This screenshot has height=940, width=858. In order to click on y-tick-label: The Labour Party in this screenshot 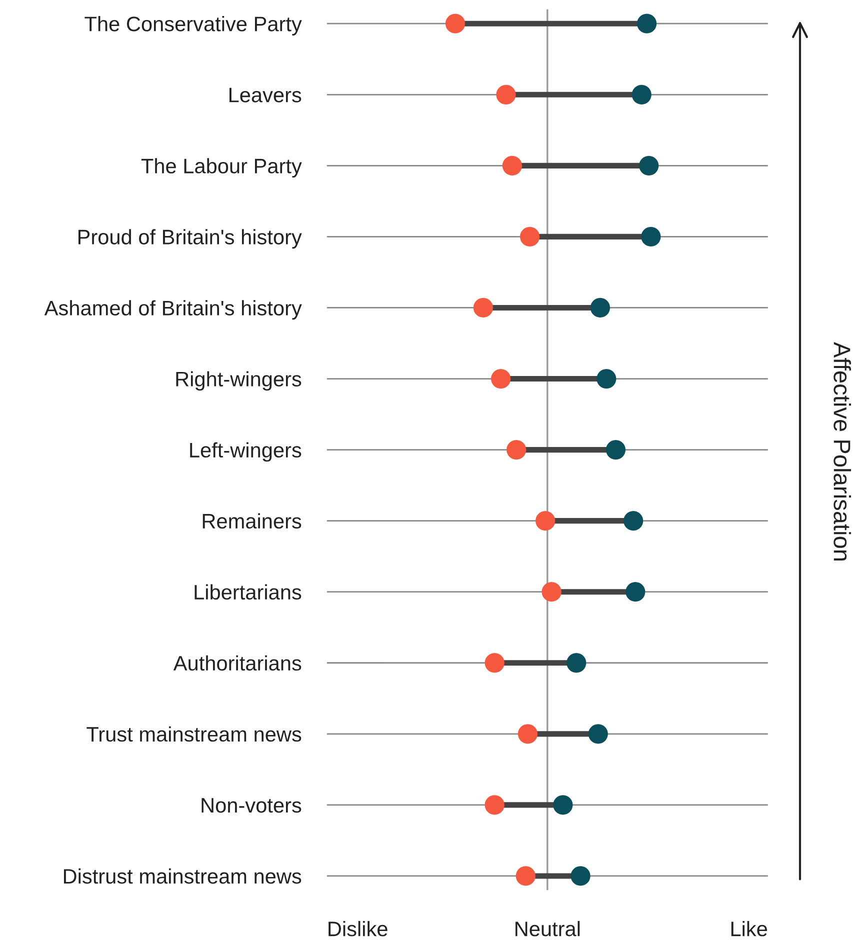, I will do `click(221, 168)`.